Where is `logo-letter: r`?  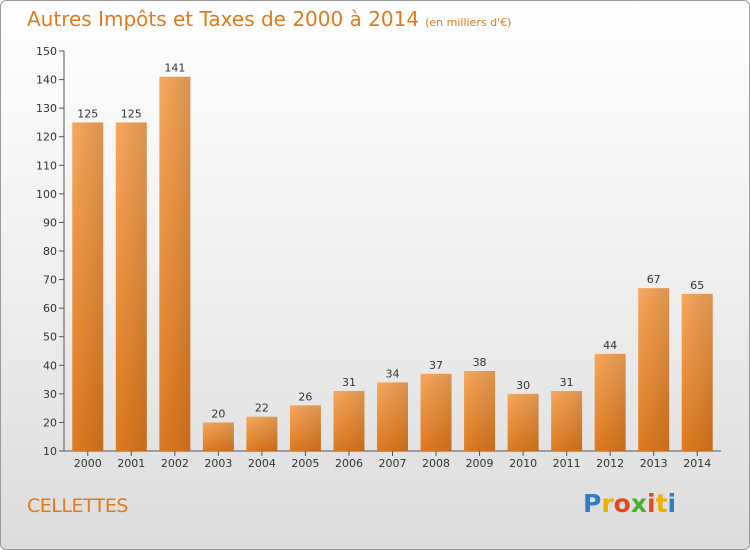
logo-letter: r is located at coordinates (607, 503).